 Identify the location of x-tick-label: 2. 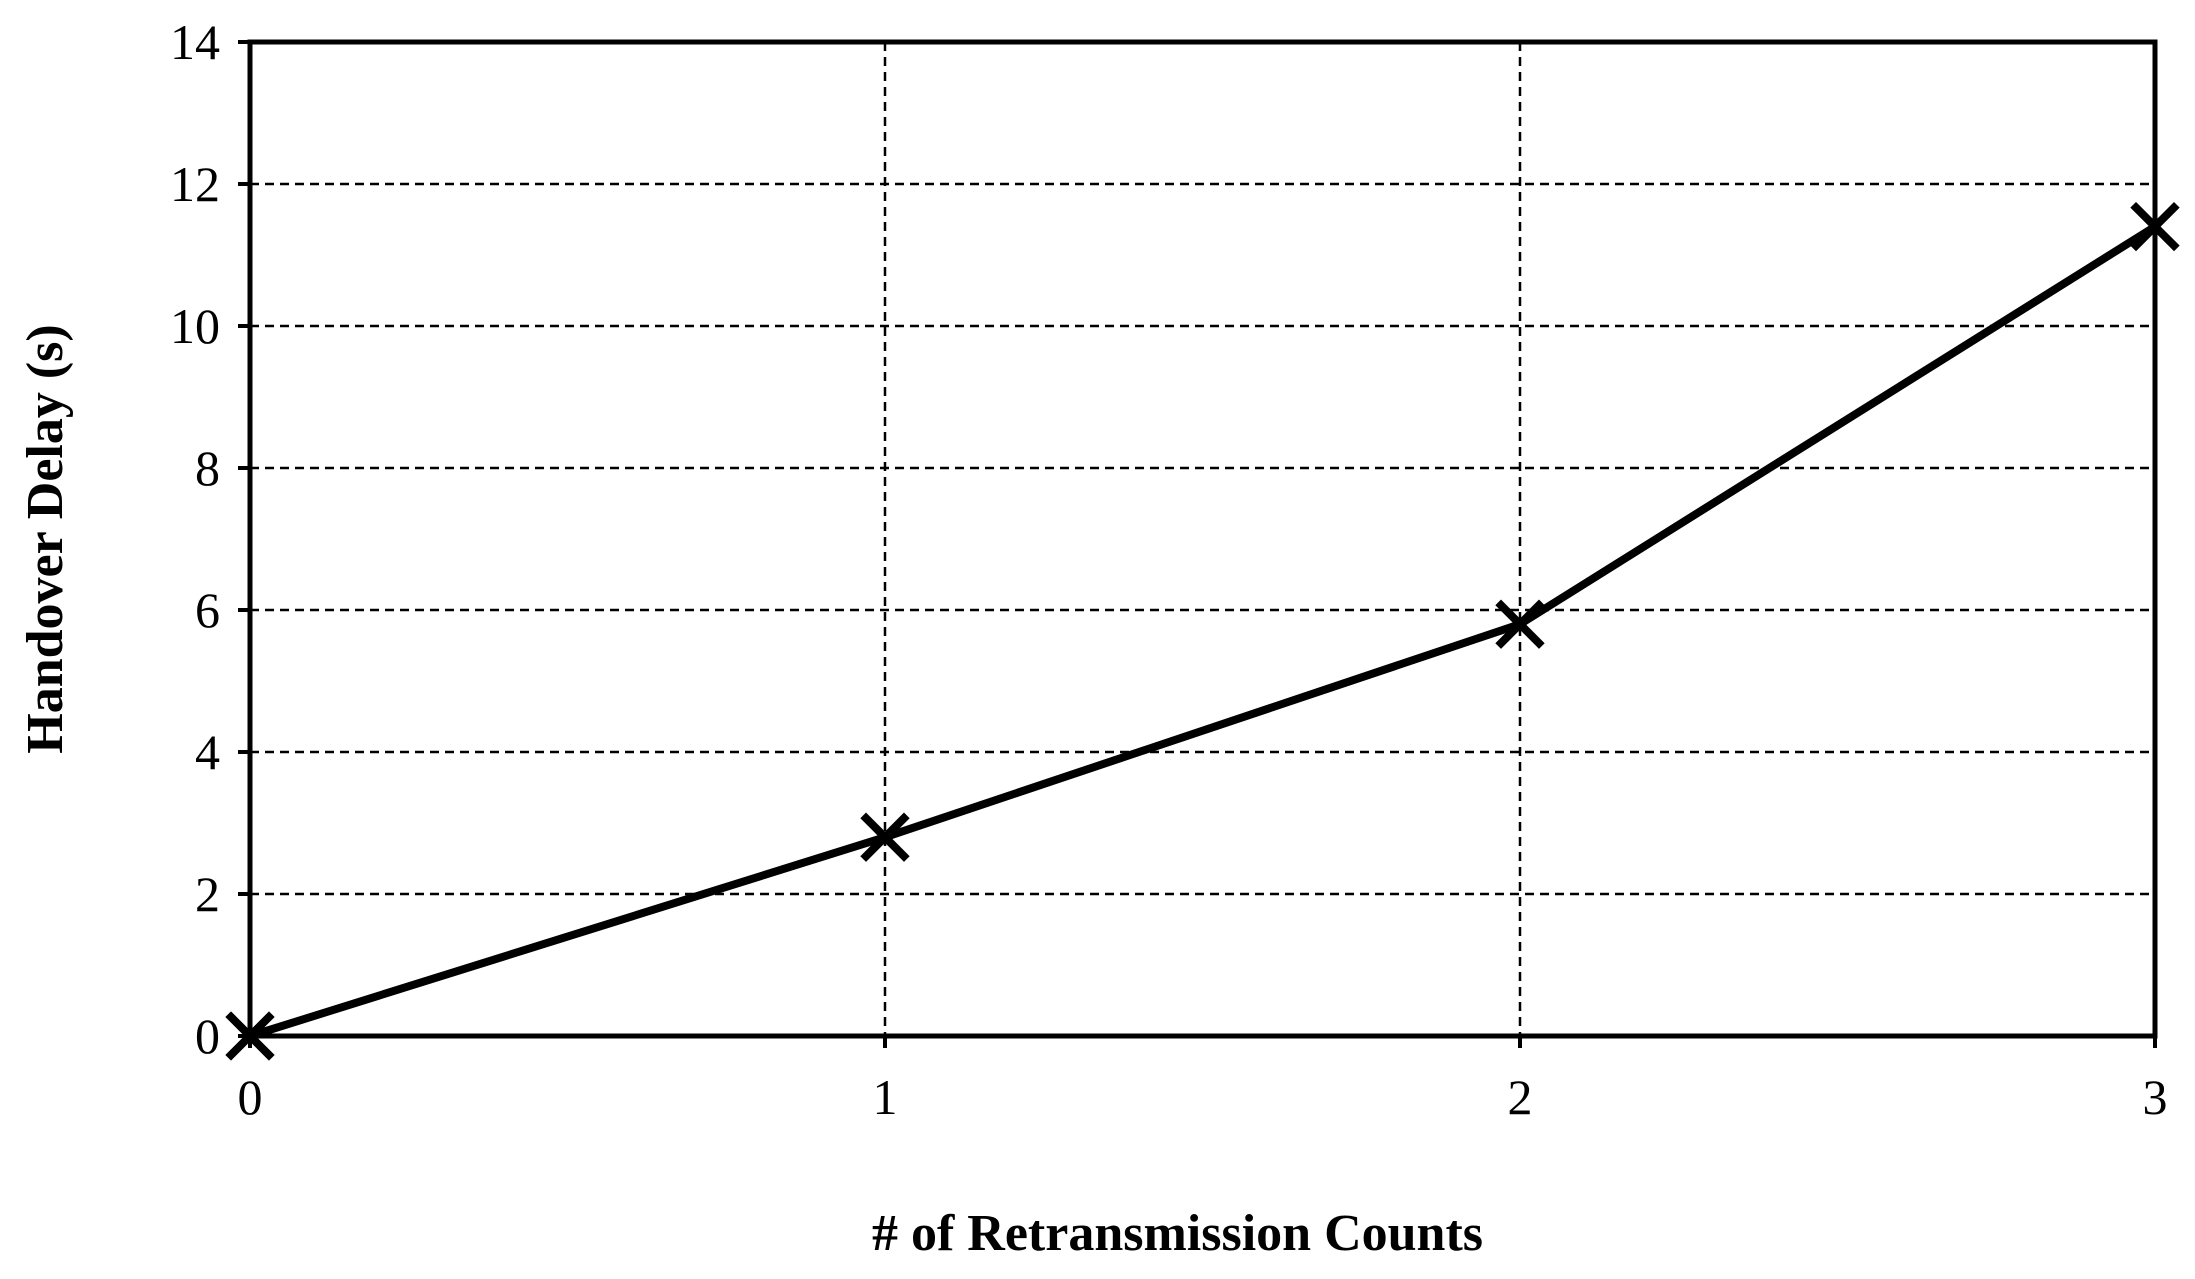
(1520, 1097).